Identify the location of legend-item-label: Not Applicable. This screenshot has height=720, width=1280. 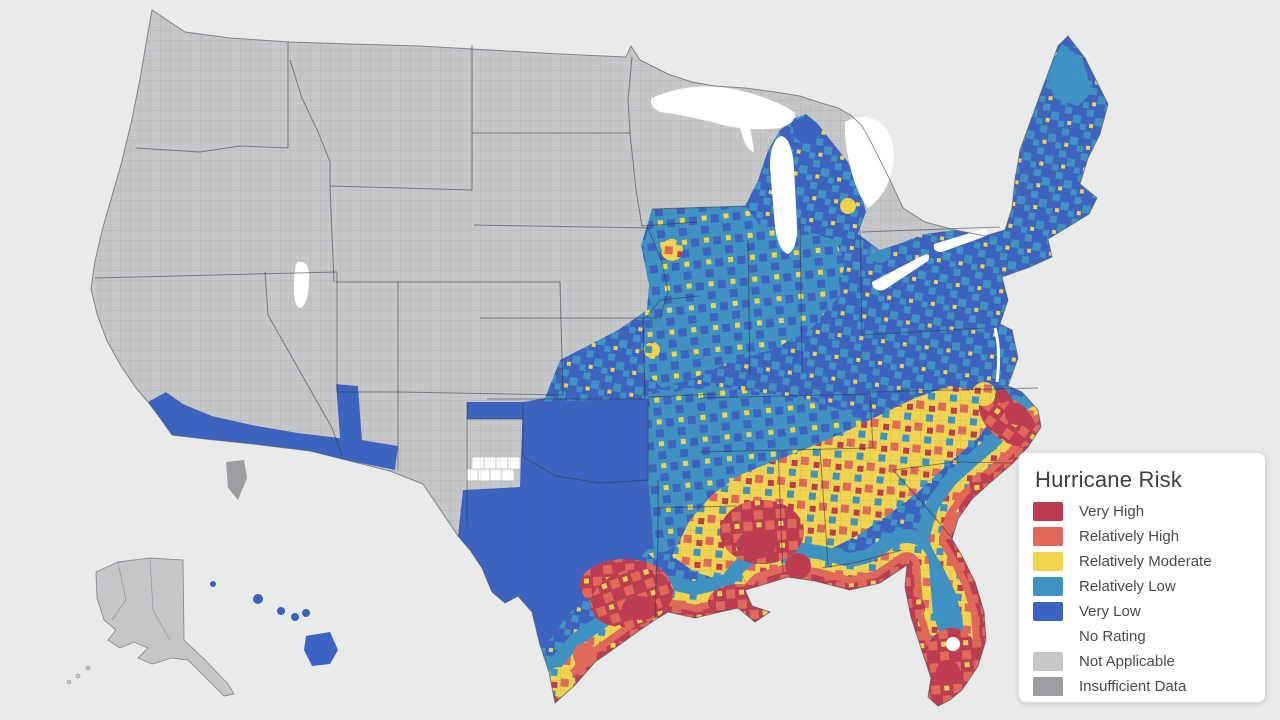
(1127, 661).